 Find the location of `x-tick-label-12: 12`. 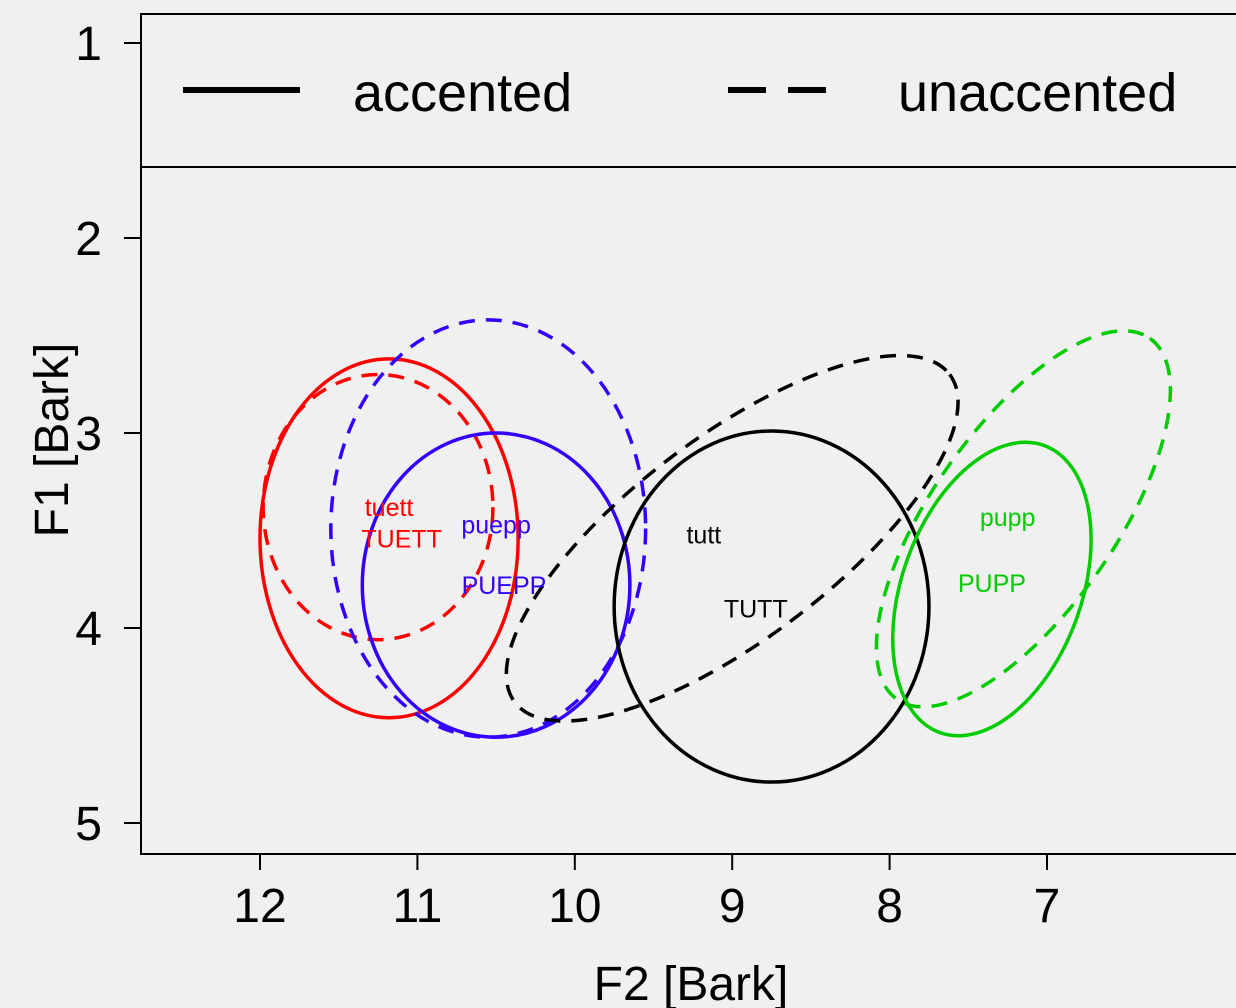

x-tick-label-12: 12 is located at coordinates (259, 906).